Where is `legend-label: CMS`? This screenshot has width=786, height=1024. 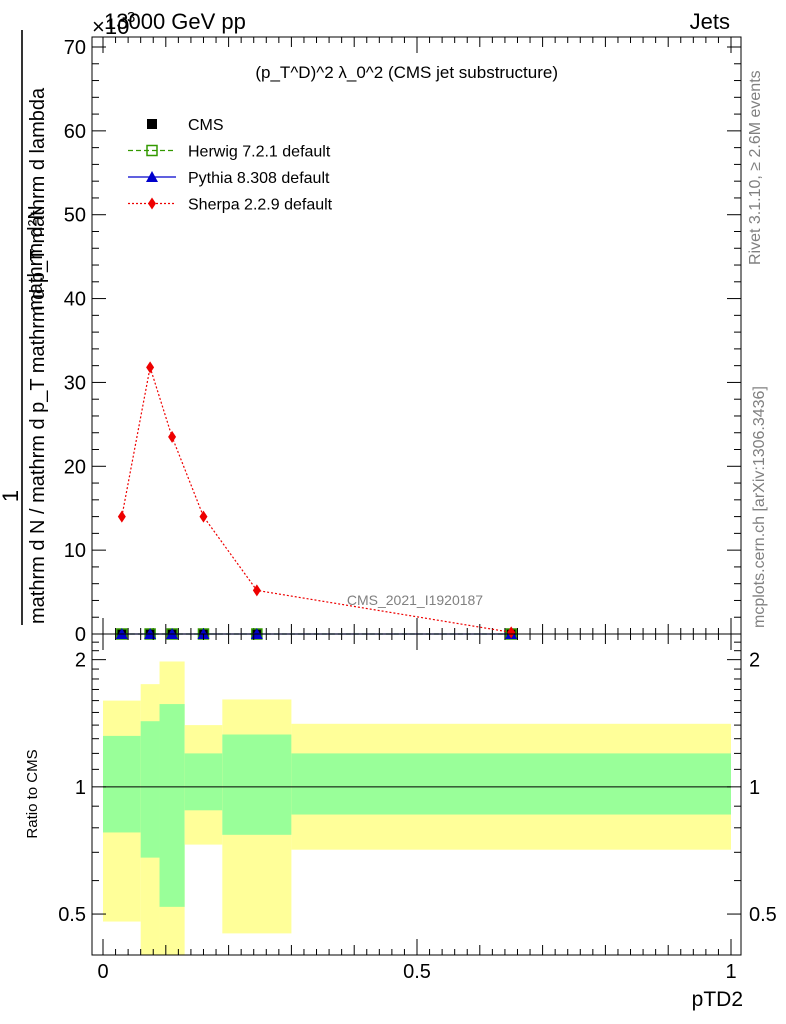
legend-label: CMS is located at coordinates (206, 125).